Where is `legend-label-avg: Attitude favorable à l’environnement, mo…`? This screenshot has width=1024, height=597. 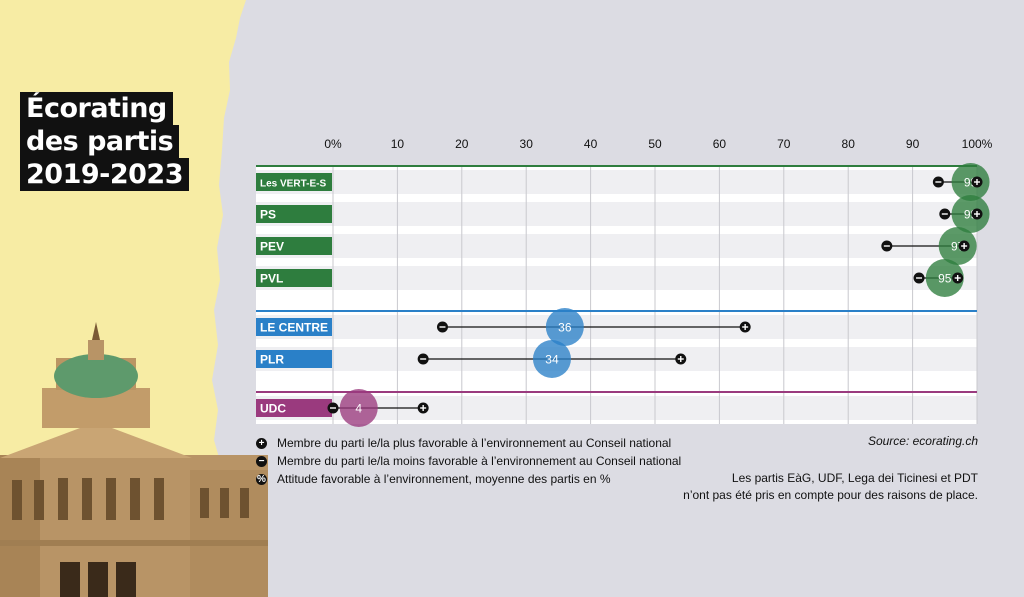
legend-label-avg: Attitude favorable à l’environnement, mo… is located at coordinates (444, 479).